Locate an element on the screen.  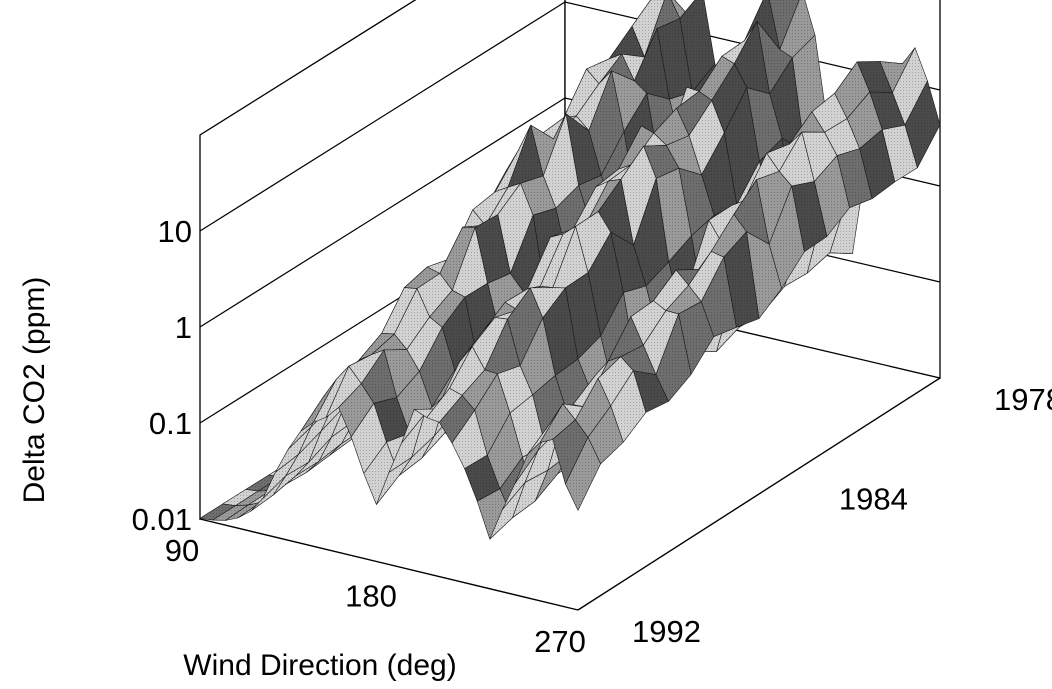
y-tick-label: 1984 is located at coordinates (873, 498).